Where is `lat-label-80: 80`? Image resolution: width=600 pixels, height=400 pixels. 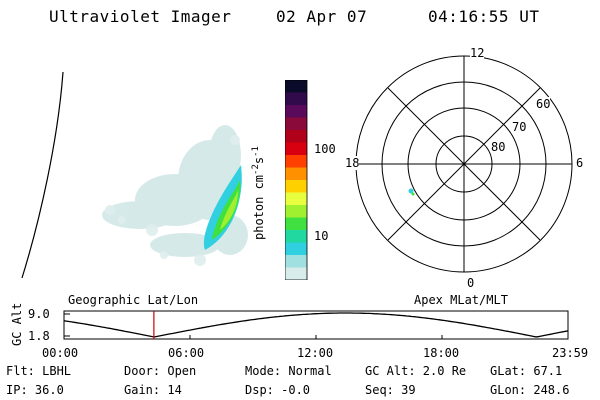
lat-label-80: 80 is located at coordinates (498, 147).